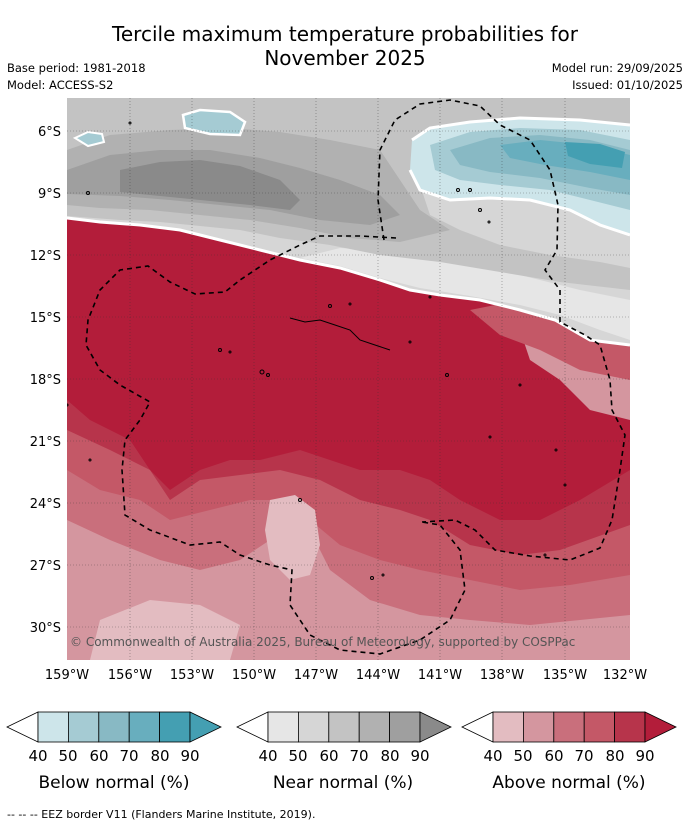 The image size is (690, 827). I want to click on legend-title-above: Above normal (%), so click(568, 783).